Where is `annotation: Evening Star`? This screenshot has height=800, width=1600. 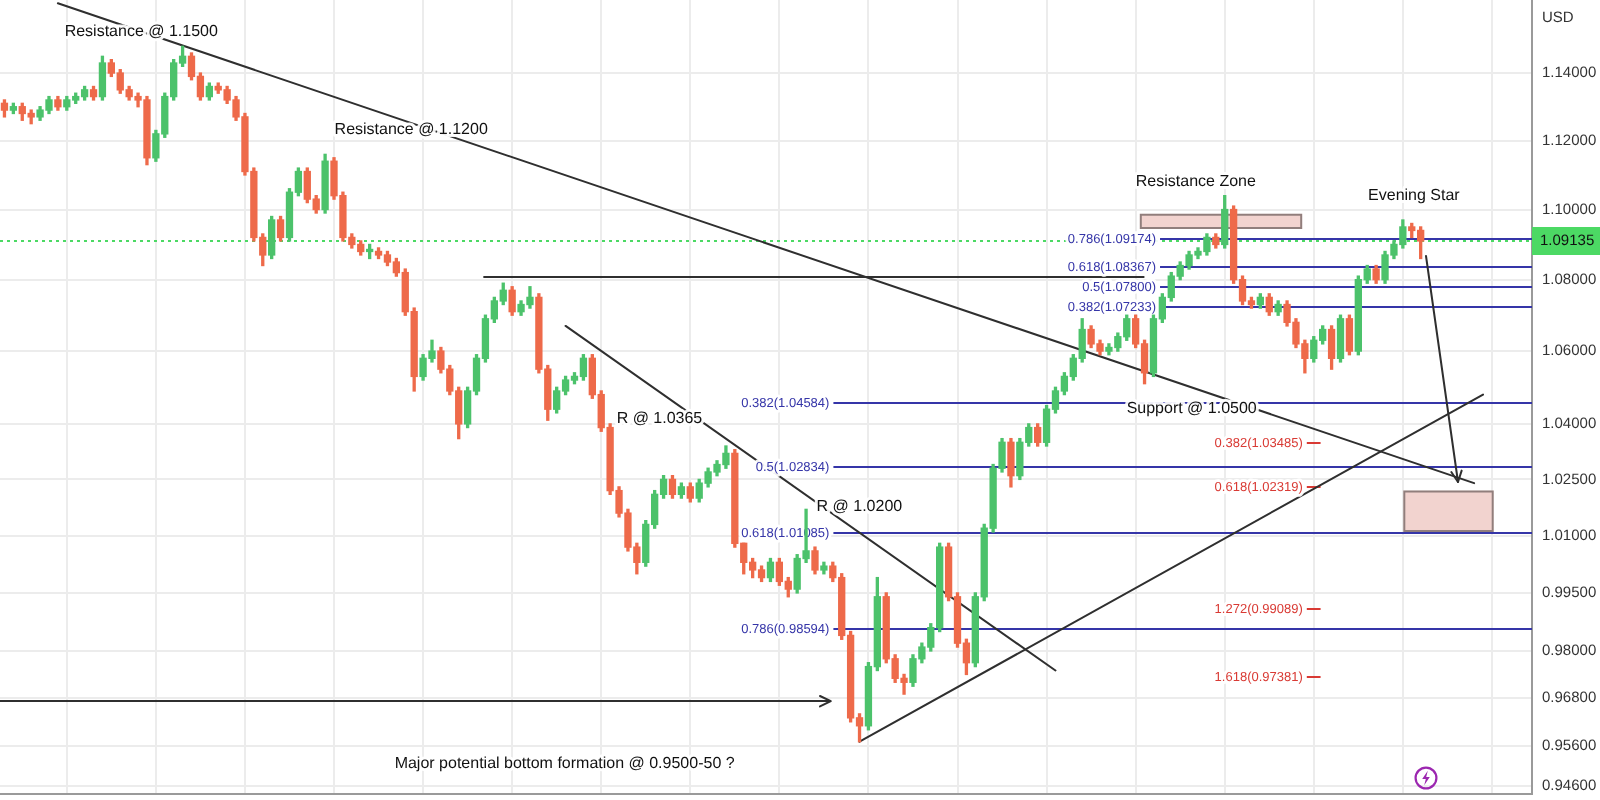 annotation: Evening Star is located at coordinates (1414, 195).